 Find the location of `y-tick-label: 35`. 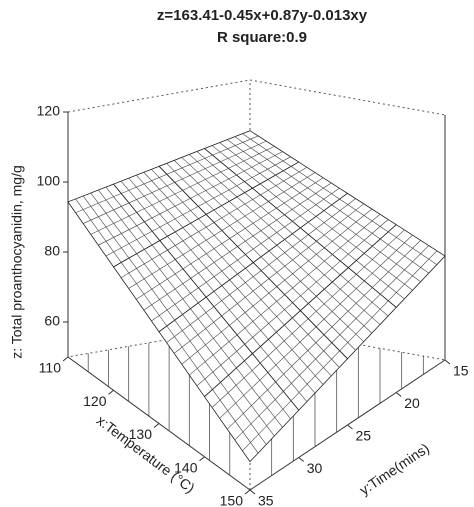

y-tick-label: 35 is located at coordinates (266, 500).